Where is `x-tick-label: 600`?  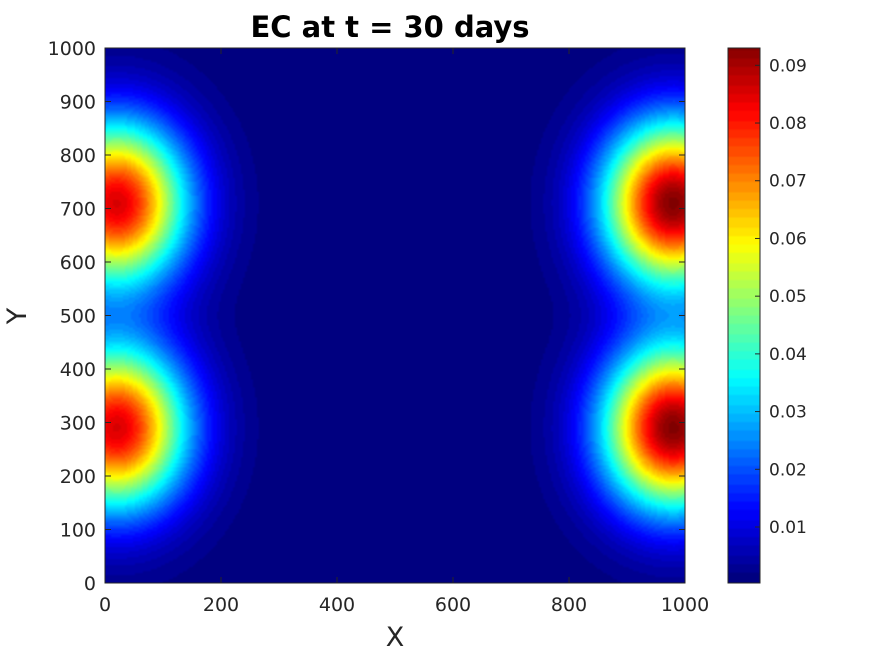 x-tick-label: 600 is located at coordinates (453, 605).